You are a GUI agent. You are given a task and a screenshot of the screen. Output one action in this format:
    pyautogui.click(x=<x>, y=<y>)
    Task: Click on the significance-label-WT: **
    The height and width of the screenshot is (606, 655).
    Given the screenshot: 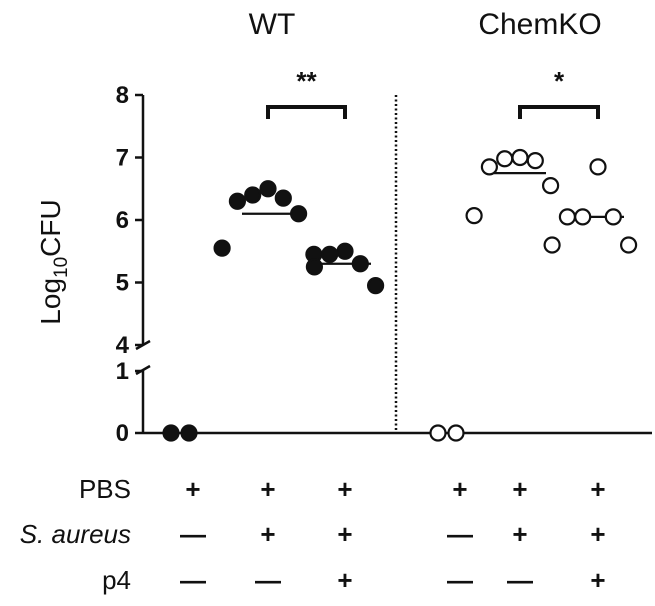 What is the action you would take?
    pyautogui.click(x=306, y=81)
    